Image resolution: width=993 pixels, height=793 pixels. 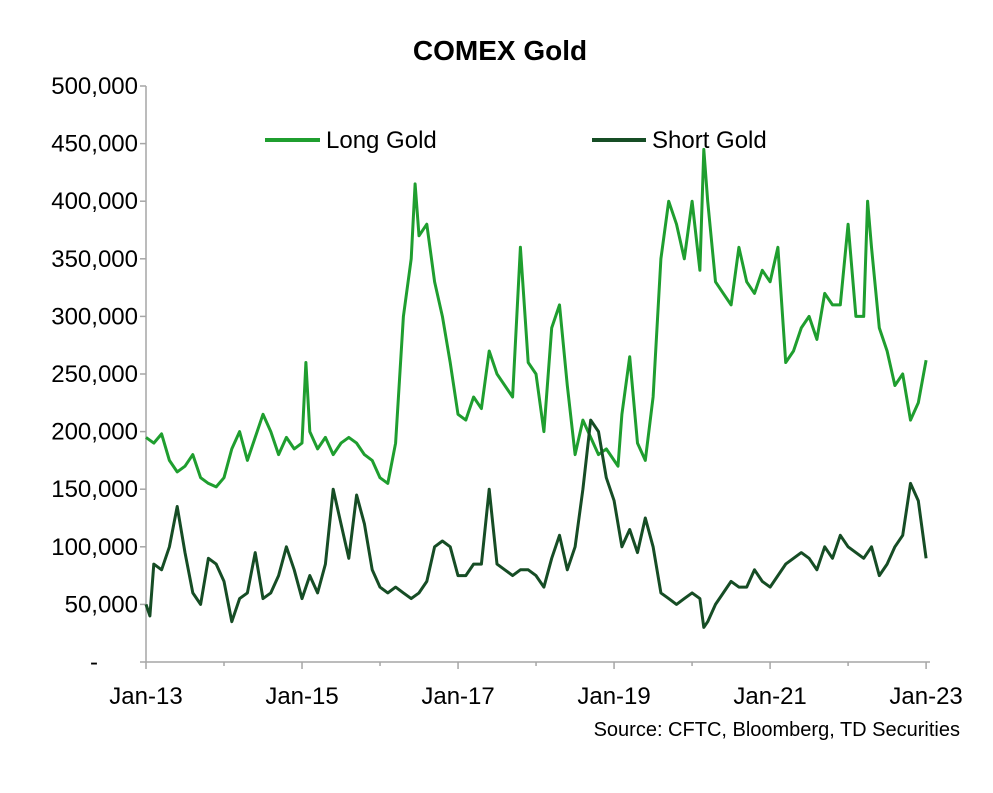 What do you see at coordinates (769, 696) in the screenshot?
I see `x-tick-label: Jan-21` at bounding box center [769, 696].